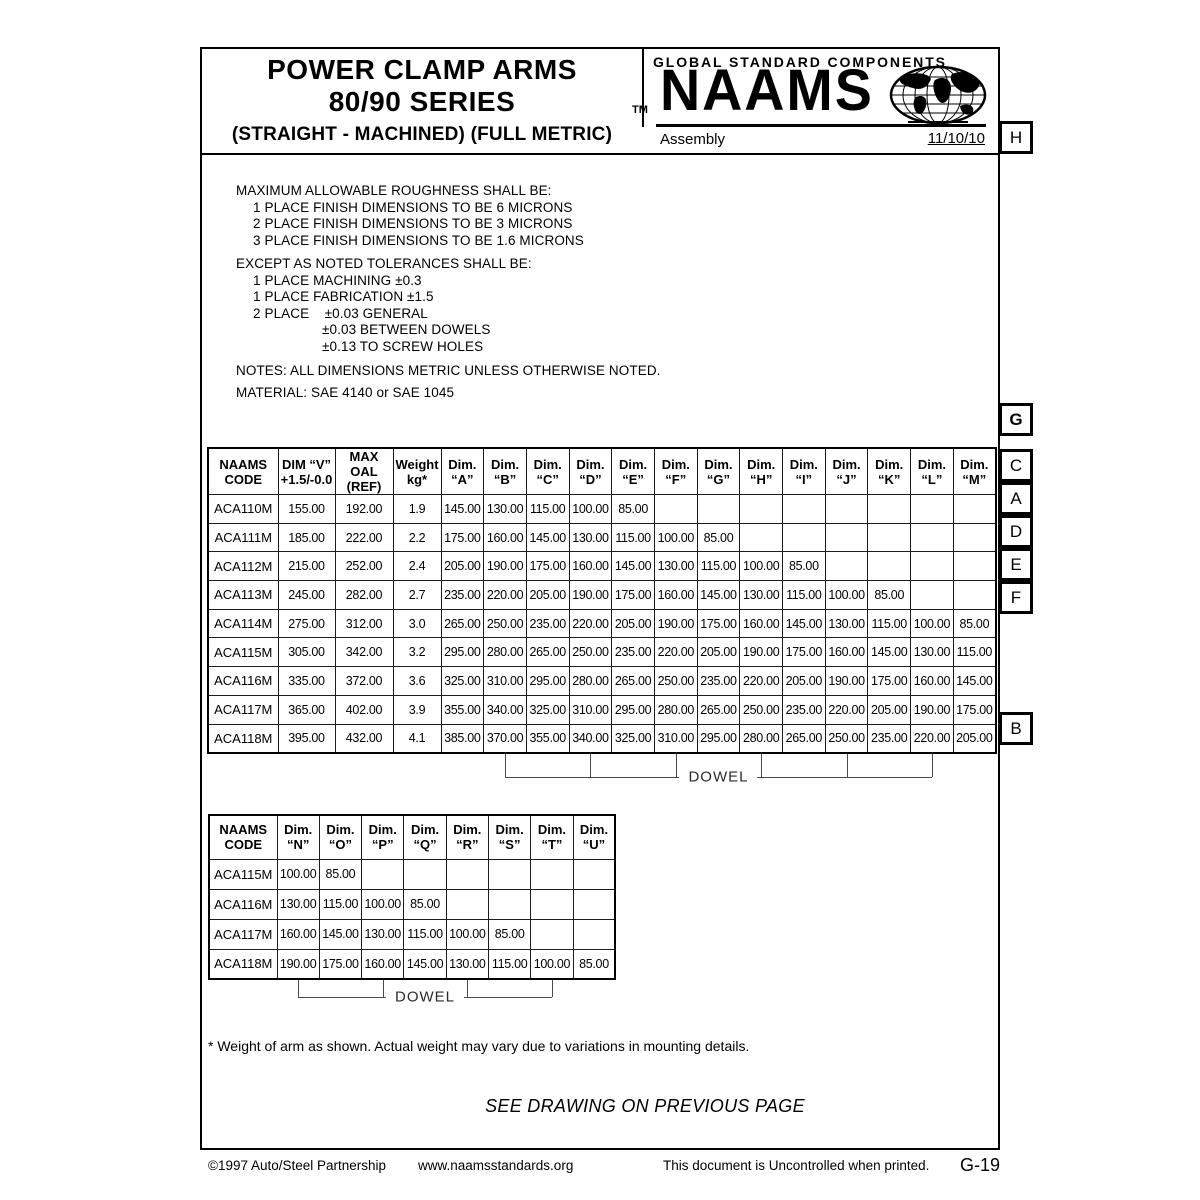  Describe the element at coordinates (243, 537) in the screenshot. I see `naams-code-cell: ACA111M` at that location.